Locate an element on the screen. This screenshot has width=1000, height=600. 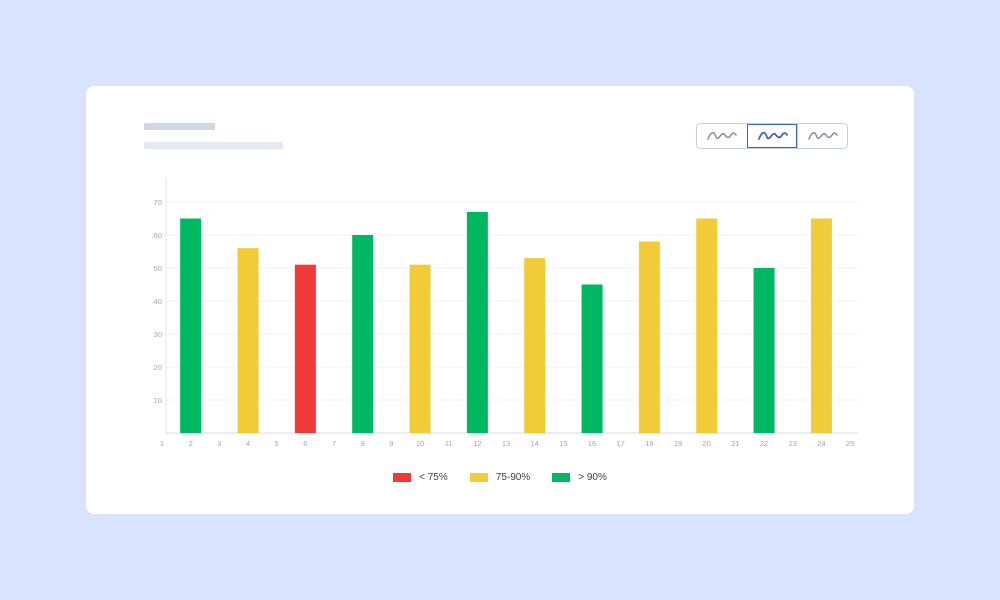
y-tick-label: 20 is located at coordinates (158, 367).